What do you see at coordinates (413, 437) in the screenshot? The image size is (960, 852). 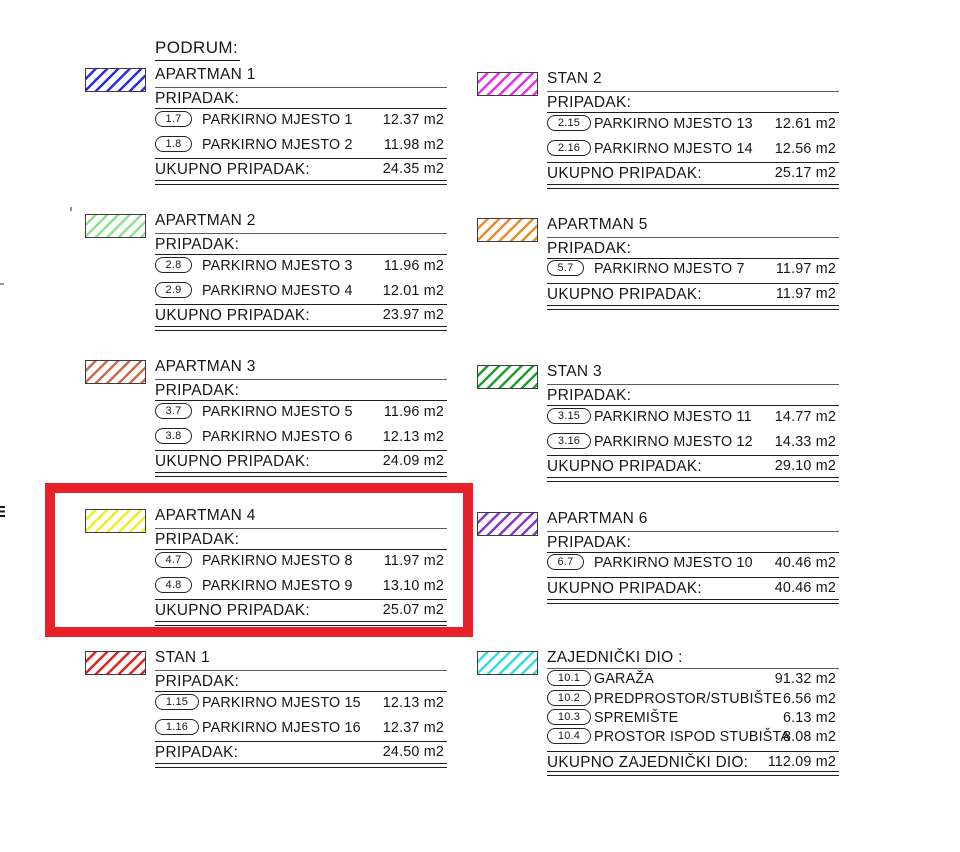 I see `unit-area: 12.13 m2` at bounding box center [413, 437].